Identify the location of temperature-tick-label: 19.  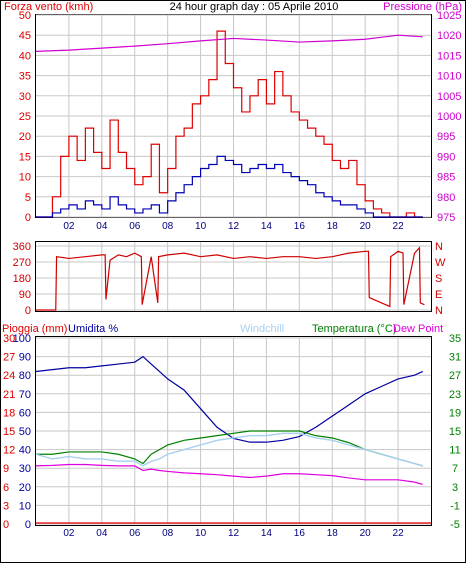
(455, 413).